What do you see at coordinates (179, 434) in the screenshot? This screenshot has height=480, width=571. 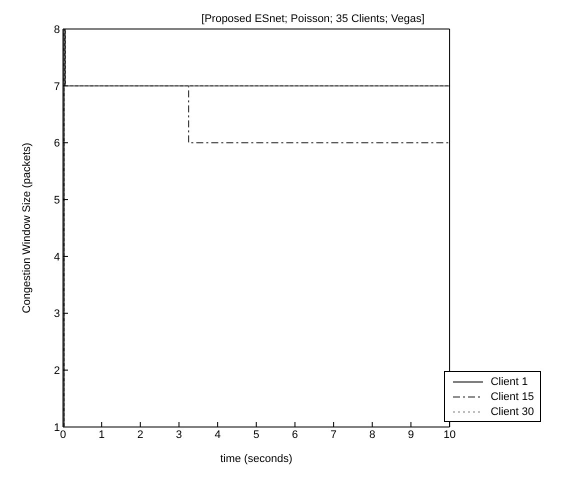 I see `x-tick-label: 3` at bounding box center [179, 434].